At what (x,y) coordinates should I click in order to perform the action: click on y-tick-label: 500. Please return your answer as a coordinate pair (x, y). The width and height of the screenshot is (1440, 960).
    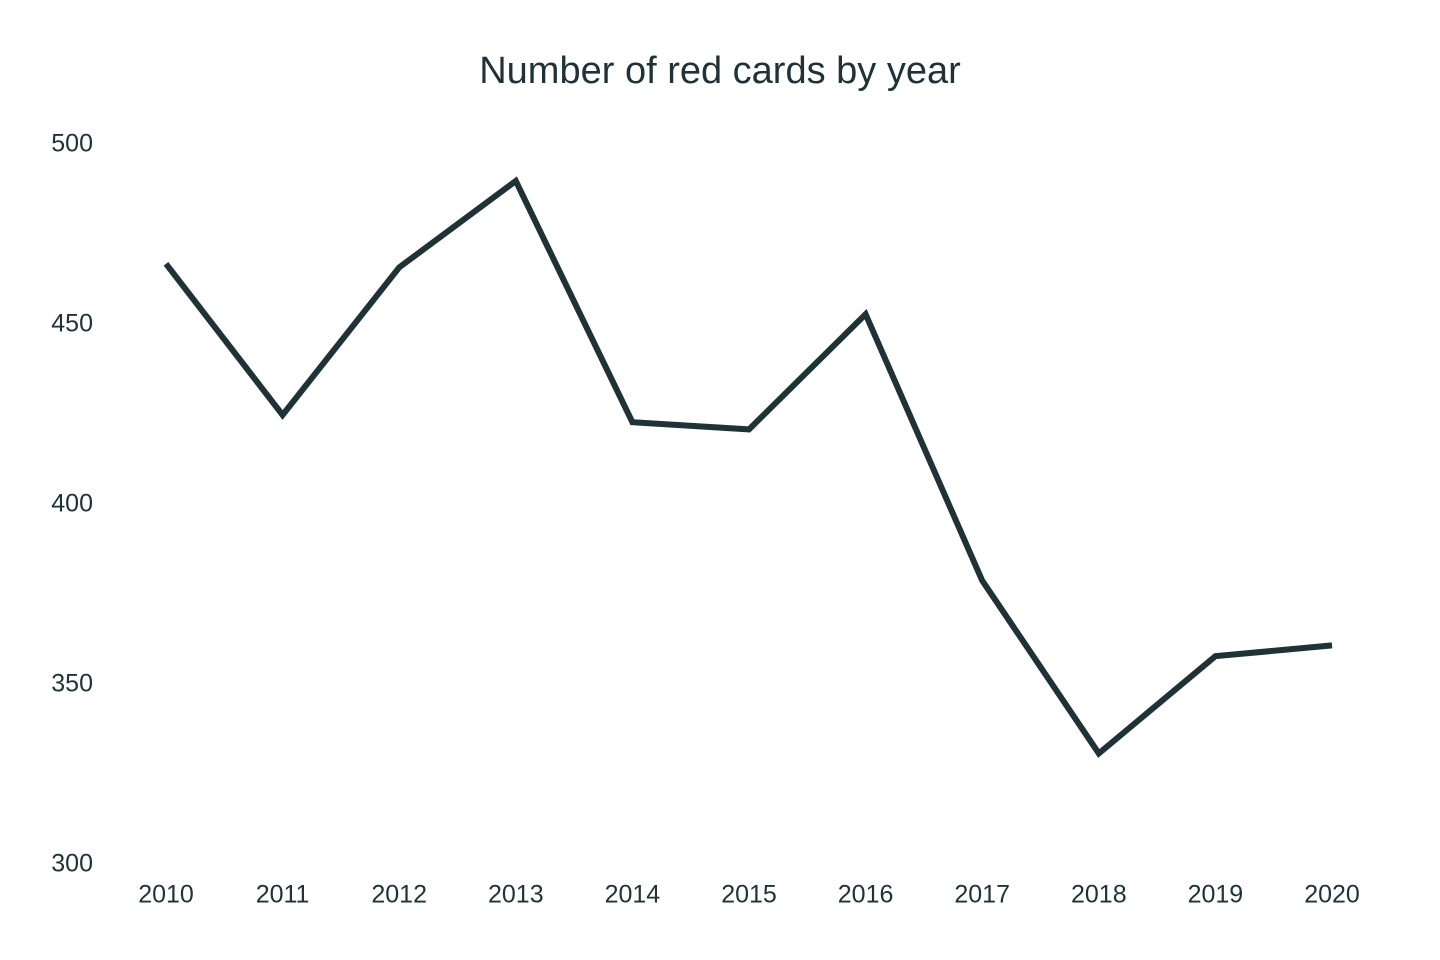
    Looking at the image, I should click on (72, 144).